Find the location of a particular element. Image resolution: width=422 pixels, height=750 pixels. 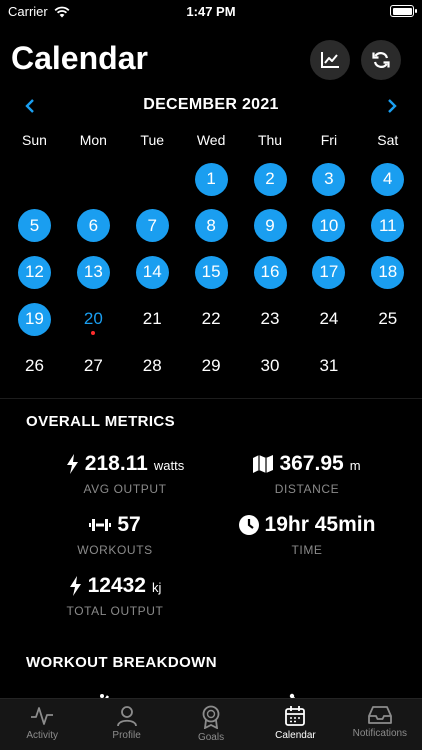

workouts-value: 57 is located at coordinates (129, 524).